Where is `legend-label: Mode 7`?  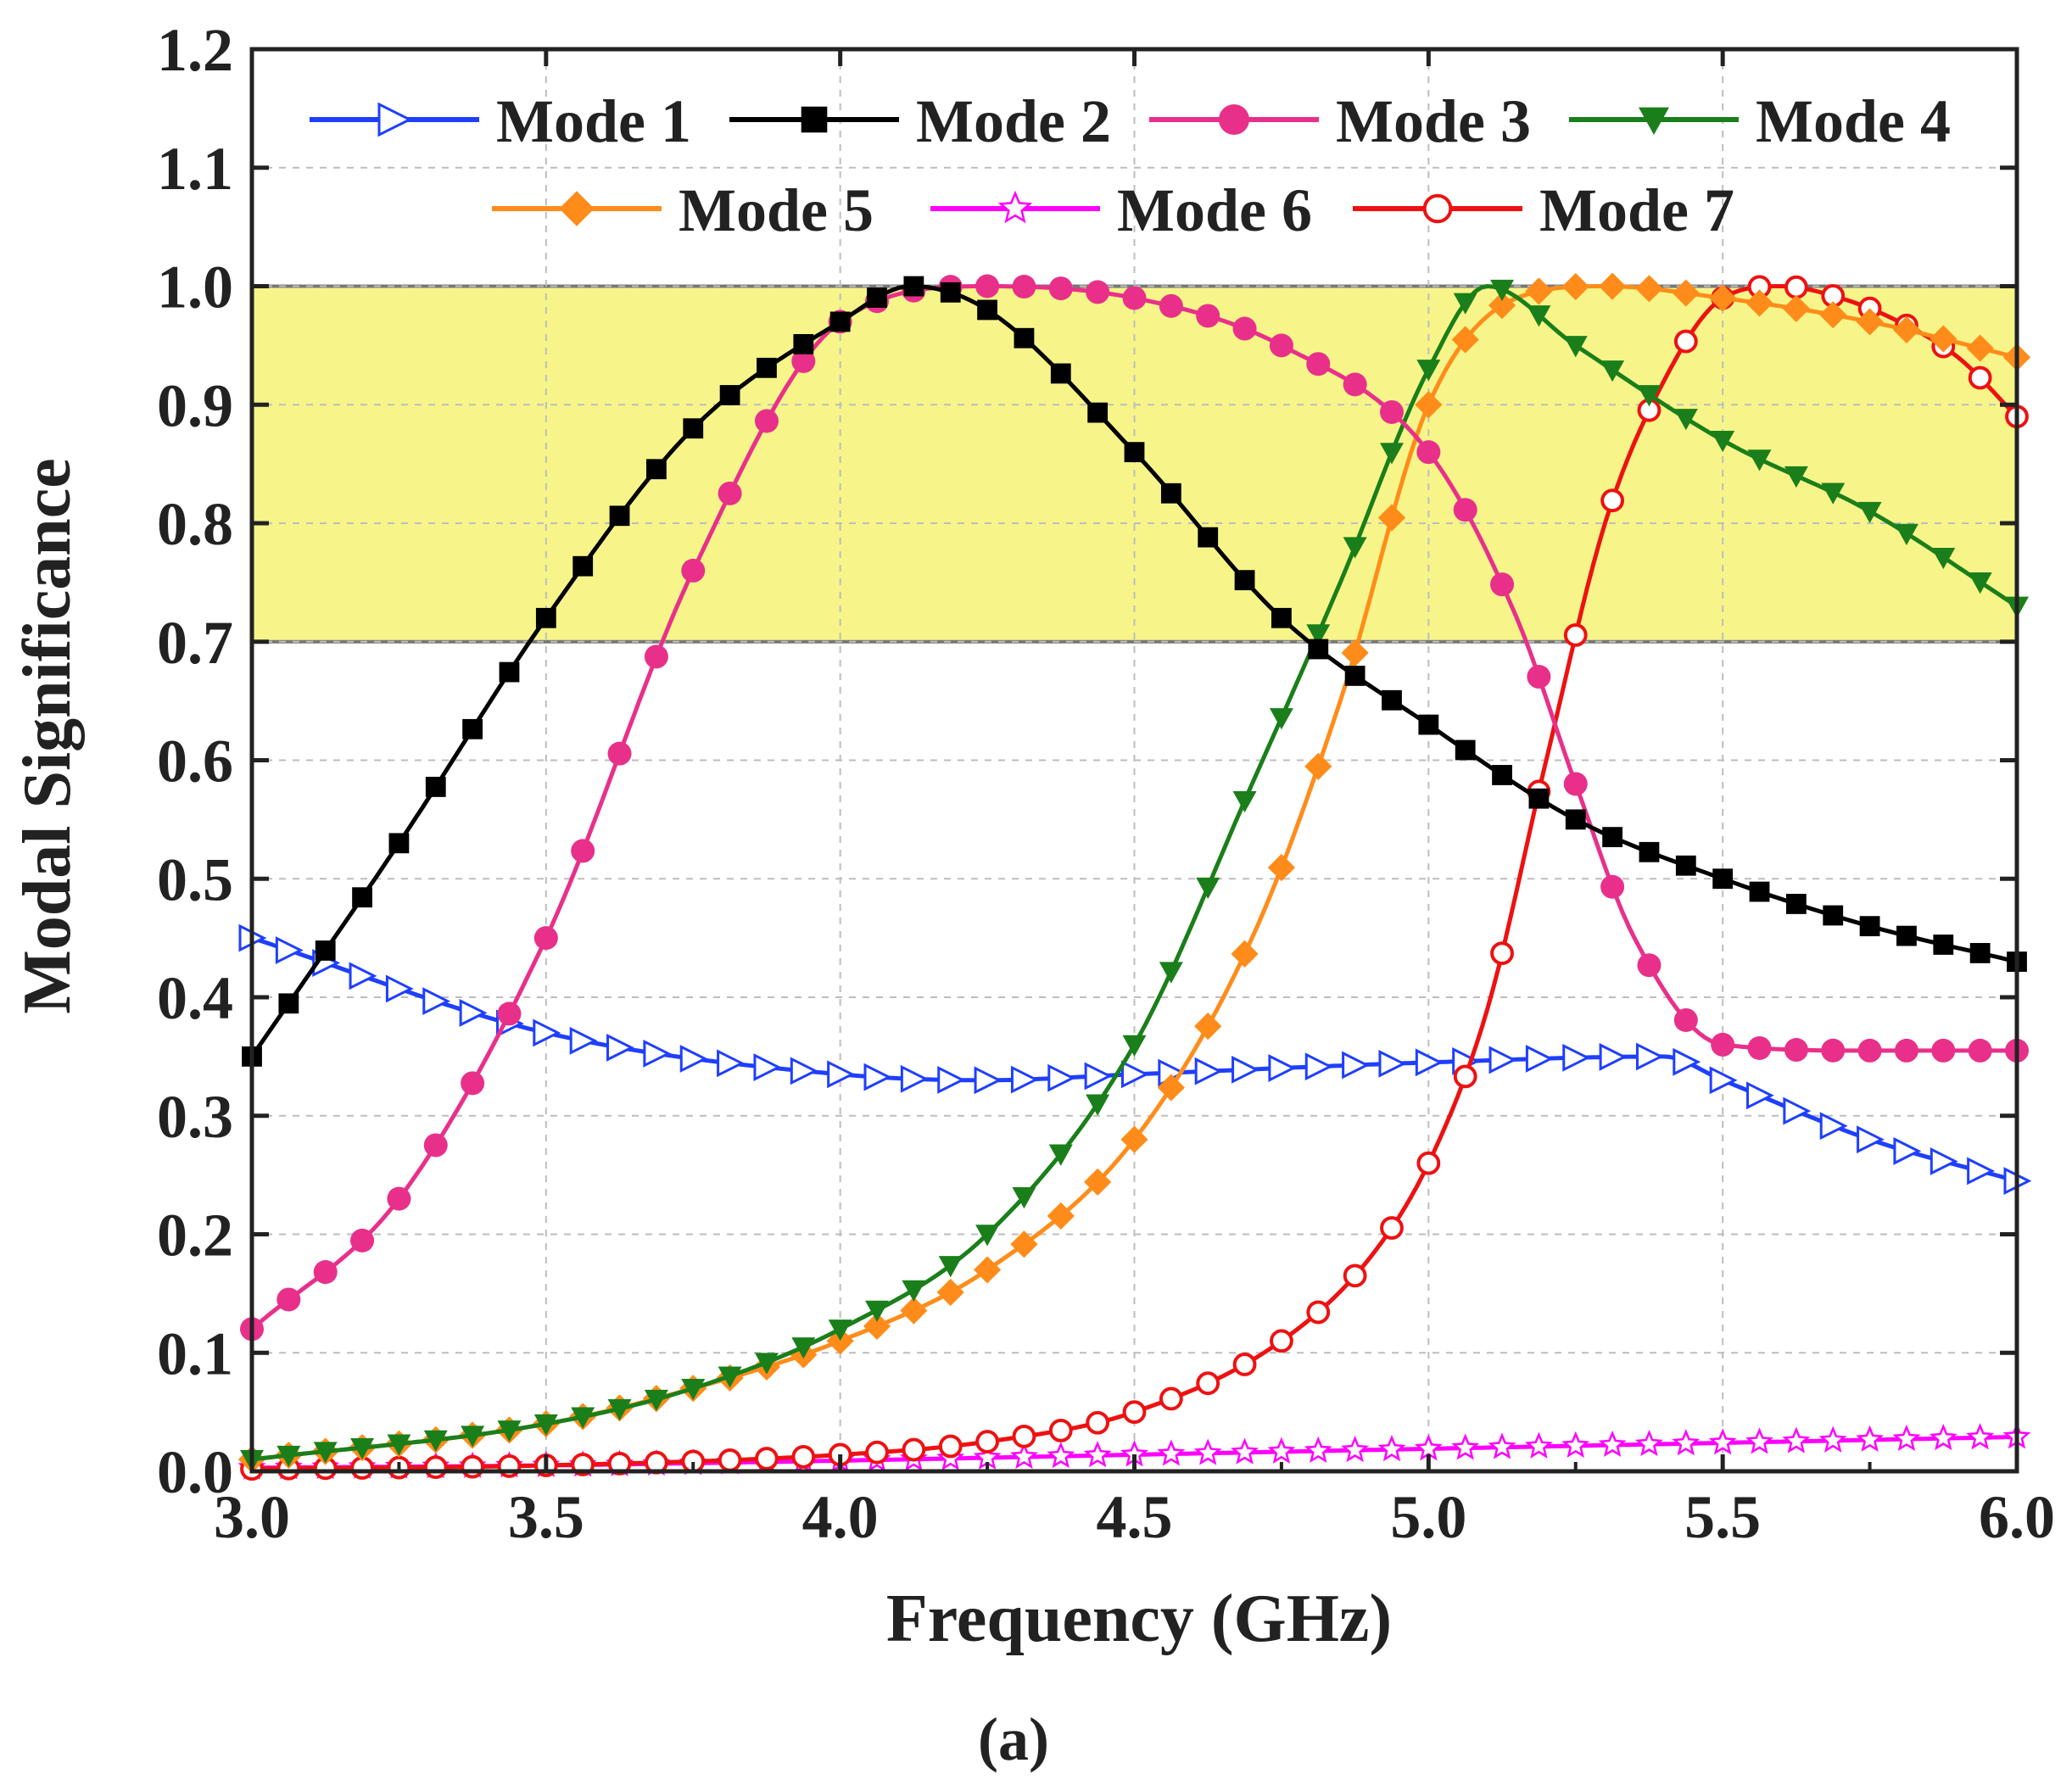 legend-label: Mode 7 is located at coordinates (1636, 210).